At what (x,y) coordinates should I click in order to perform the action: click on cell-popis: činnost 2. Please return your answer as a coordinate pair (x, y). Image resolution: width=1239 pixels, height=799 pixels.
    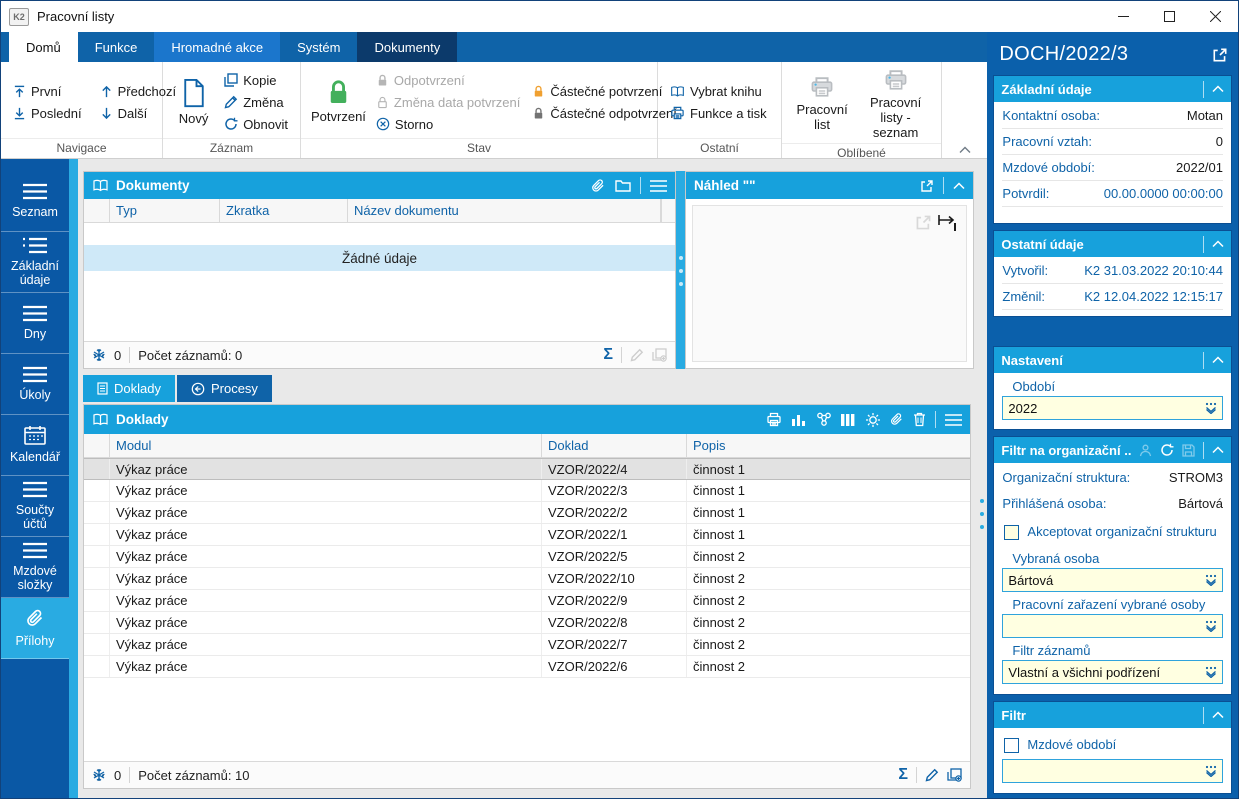
    Looking at the image, I should click on (719, 622).